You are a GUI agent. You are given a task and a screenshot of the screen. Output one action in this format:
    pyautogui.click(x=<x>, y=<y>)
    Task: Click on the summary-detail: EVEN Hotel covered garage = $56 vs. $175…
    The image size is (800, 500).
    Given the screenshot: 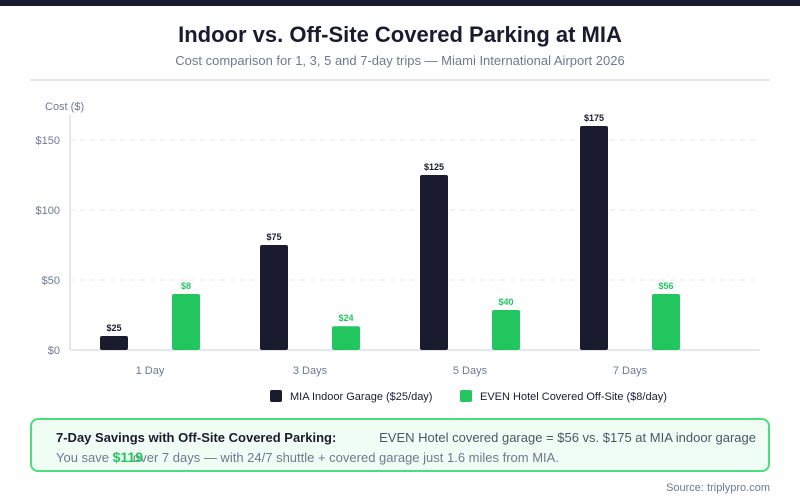 What is the action you would take?
    pyautogui.click(x=567, y=437)
    